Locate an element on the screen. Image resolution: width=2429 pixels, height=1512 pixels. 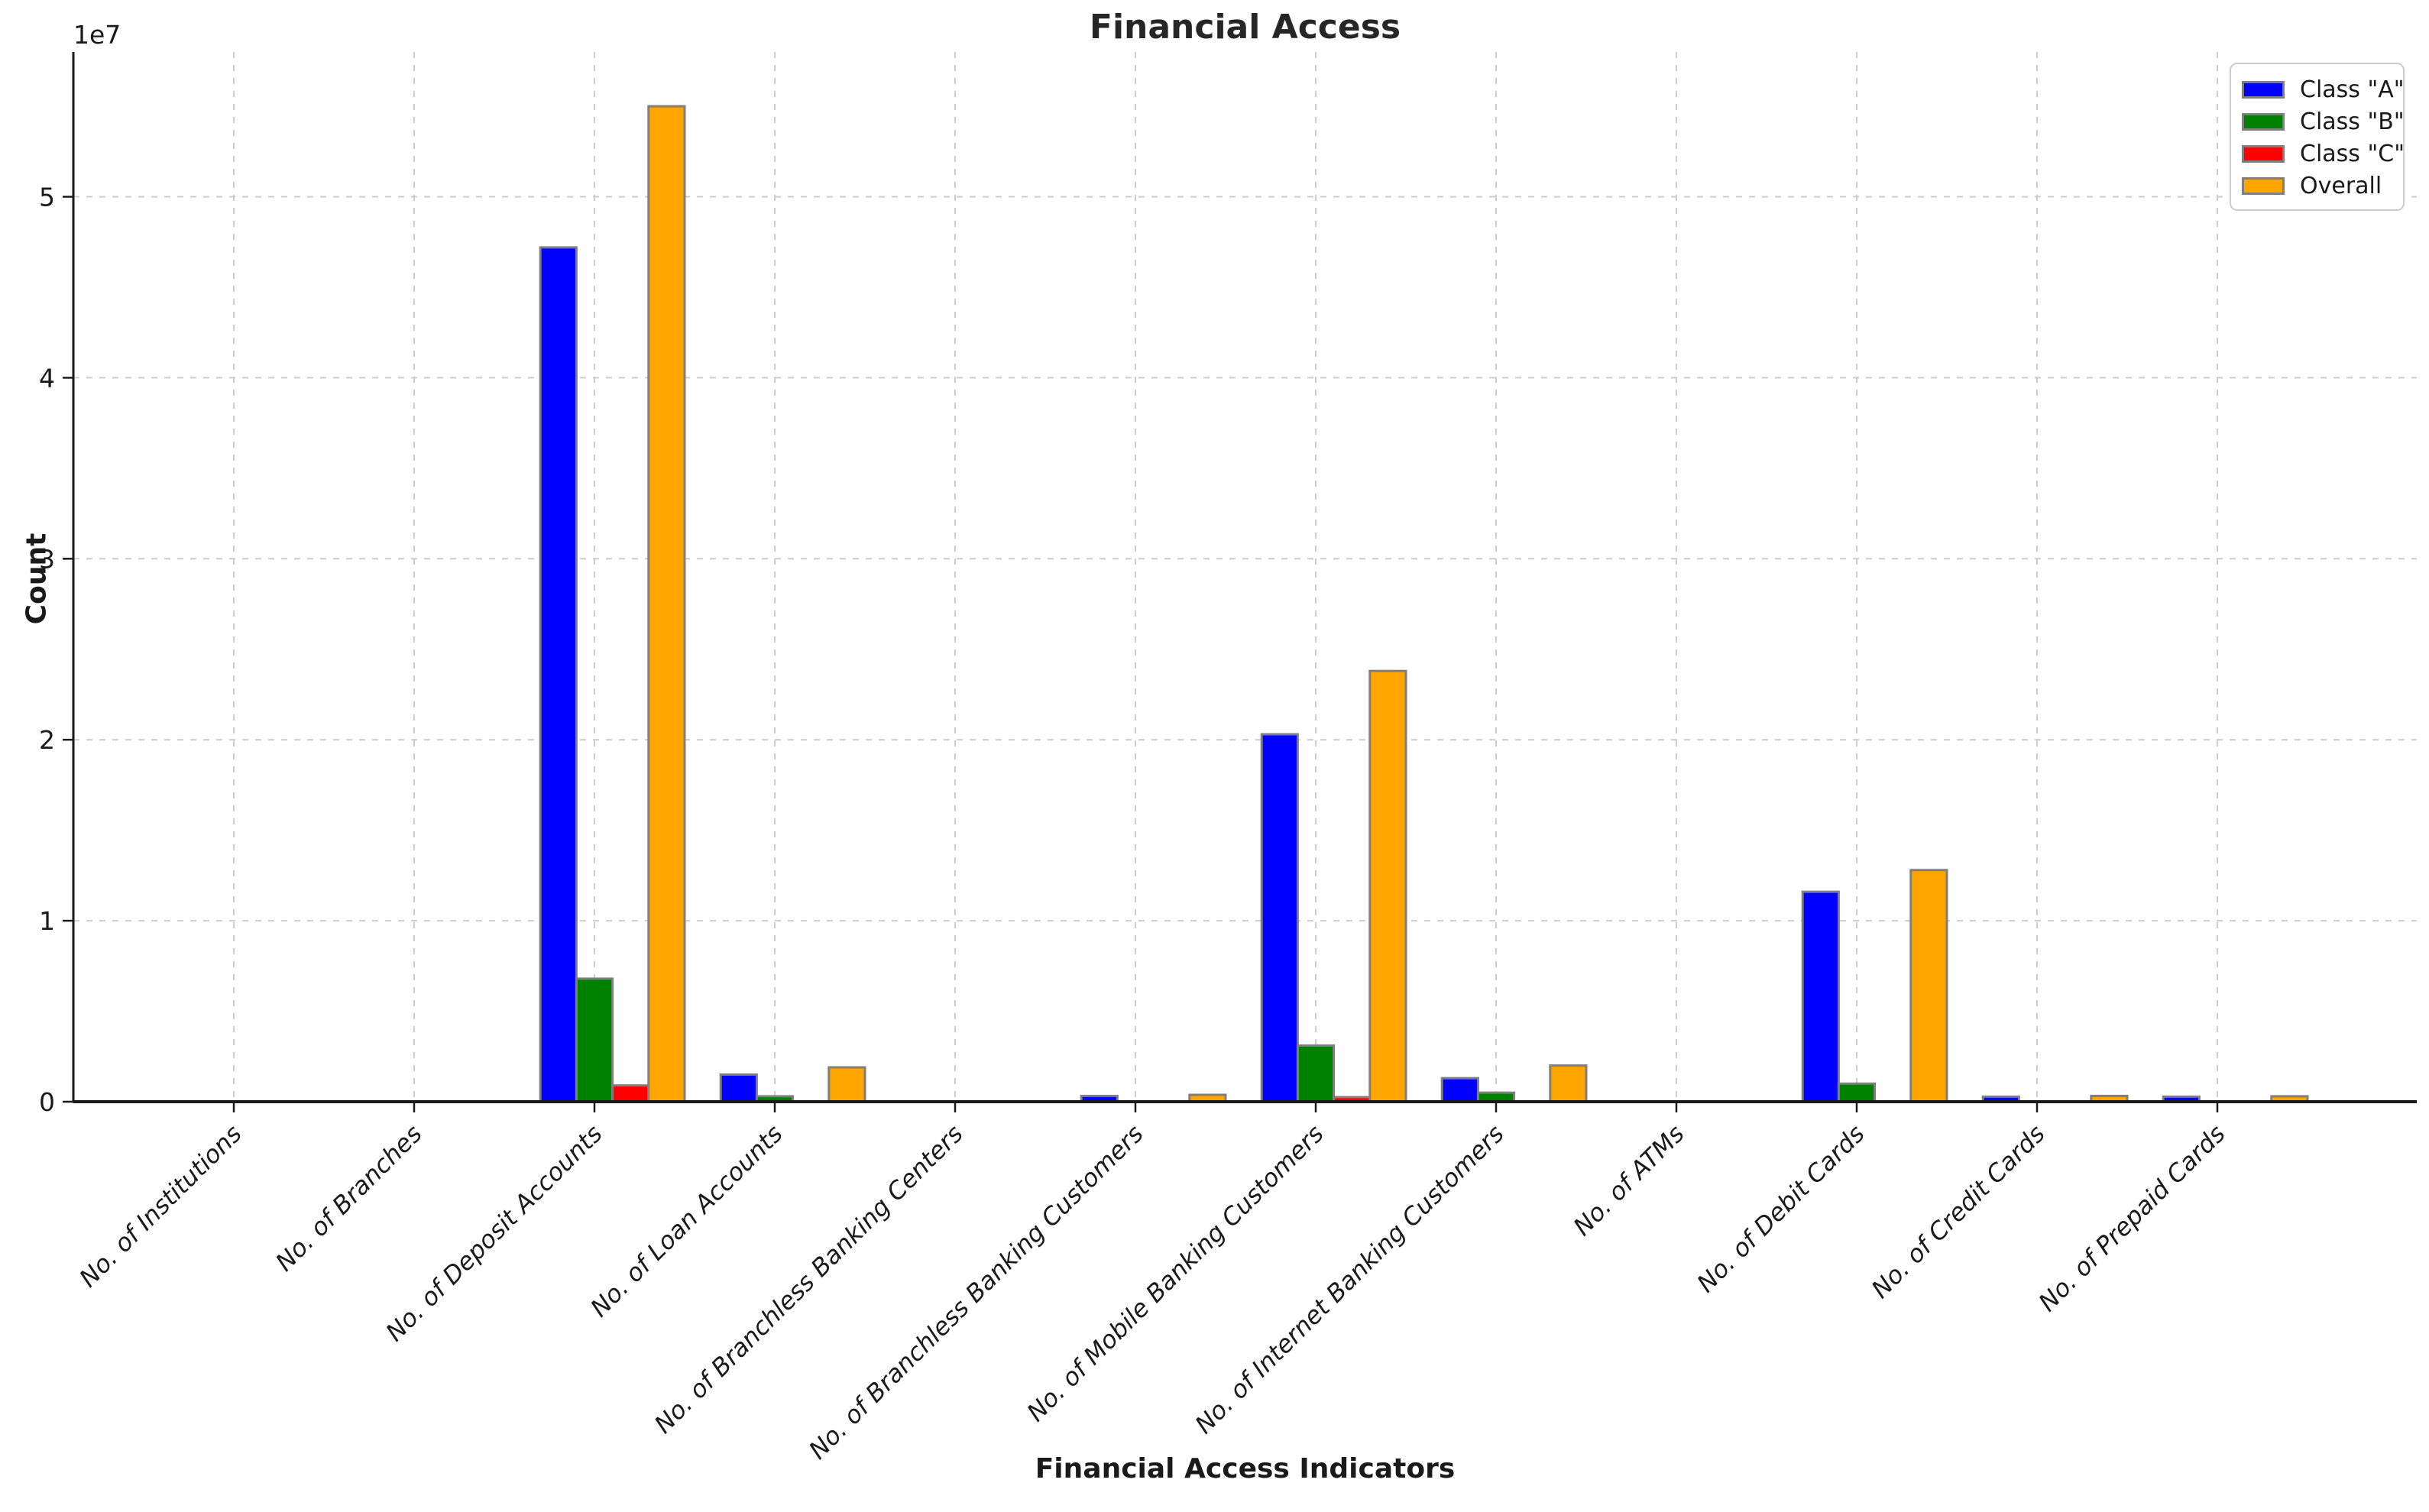
legend-swatch-class-c is located at coordinates (2263, 154).